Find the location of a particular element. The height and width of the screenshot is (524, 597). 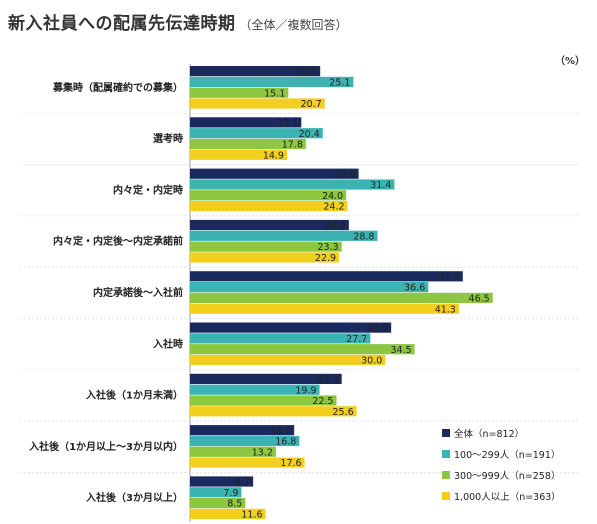

data-label: 17.1 is located at coordinates (287, 123).